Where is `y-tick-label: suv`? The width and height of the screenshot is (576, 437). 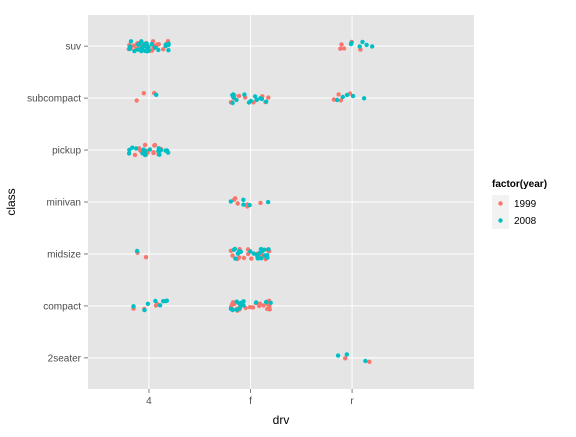
y-tick-label: suv is located at coordinates (73, 47).